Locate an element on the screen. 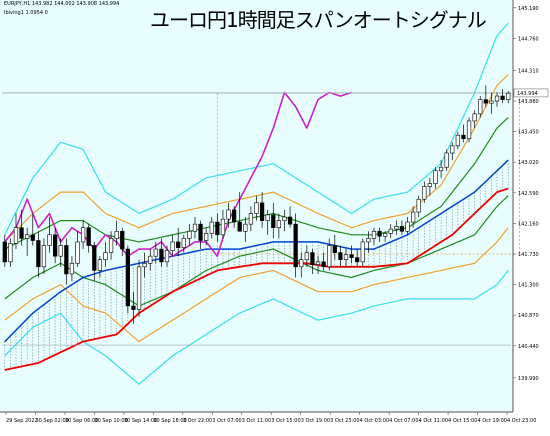 The width and height of the screenshot is (550, 436). current-price-tag: 143.994 is located at coordinates (531, 93).